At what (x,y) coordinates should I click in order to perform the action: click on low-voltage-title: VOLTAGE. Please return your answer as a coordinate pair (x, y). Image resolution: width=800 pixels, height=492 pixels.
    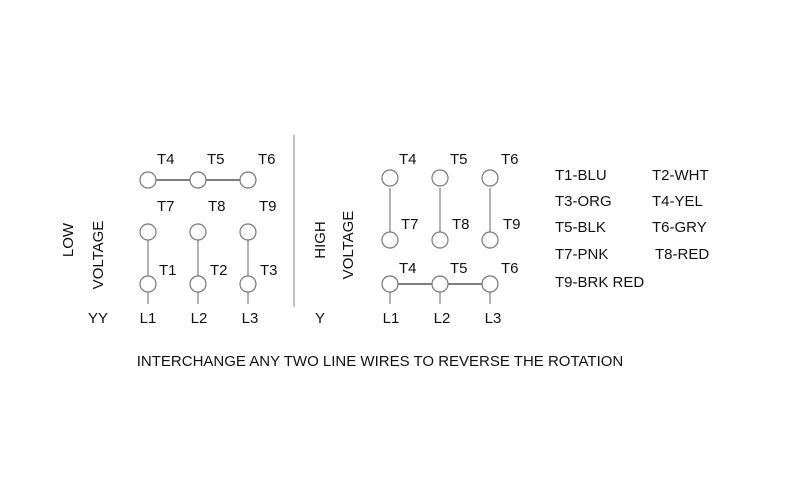
    Looking at the image, I should click on (98, 255).